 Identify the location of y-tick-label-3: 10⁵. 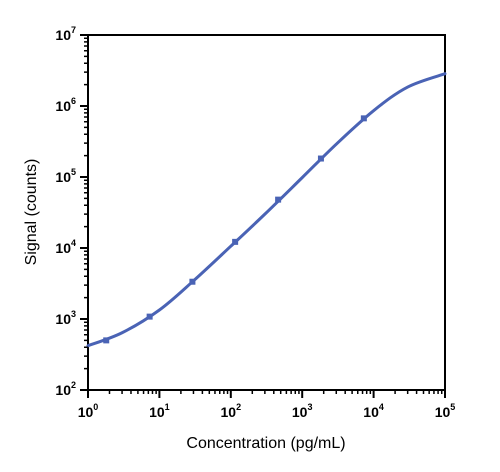
(65, 176).